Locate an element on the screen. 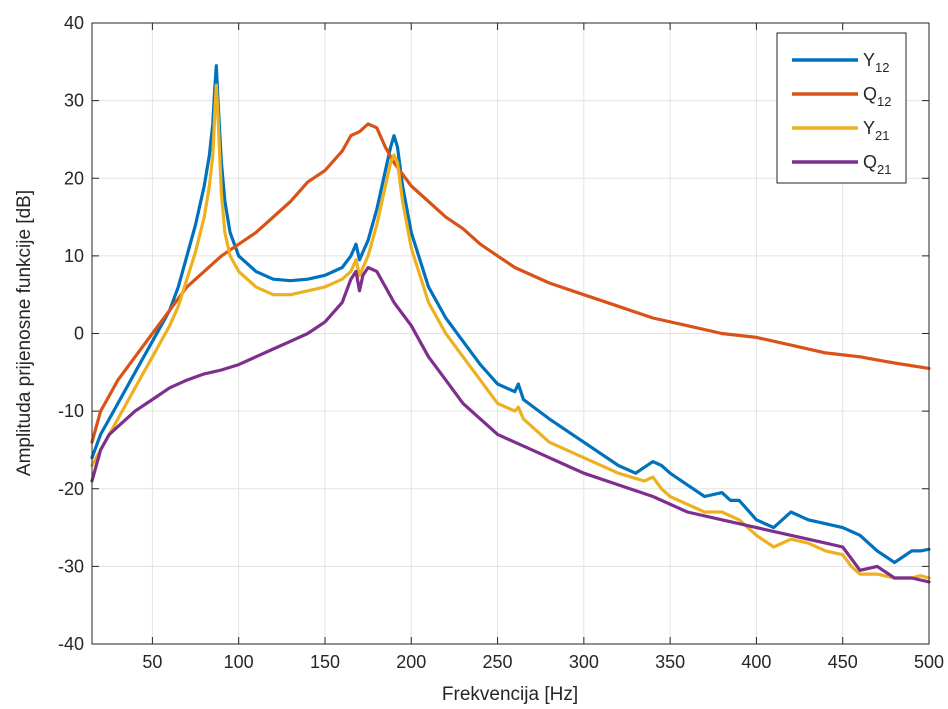  legend-entry-label: Y12 is located at coordinates (876, 62).